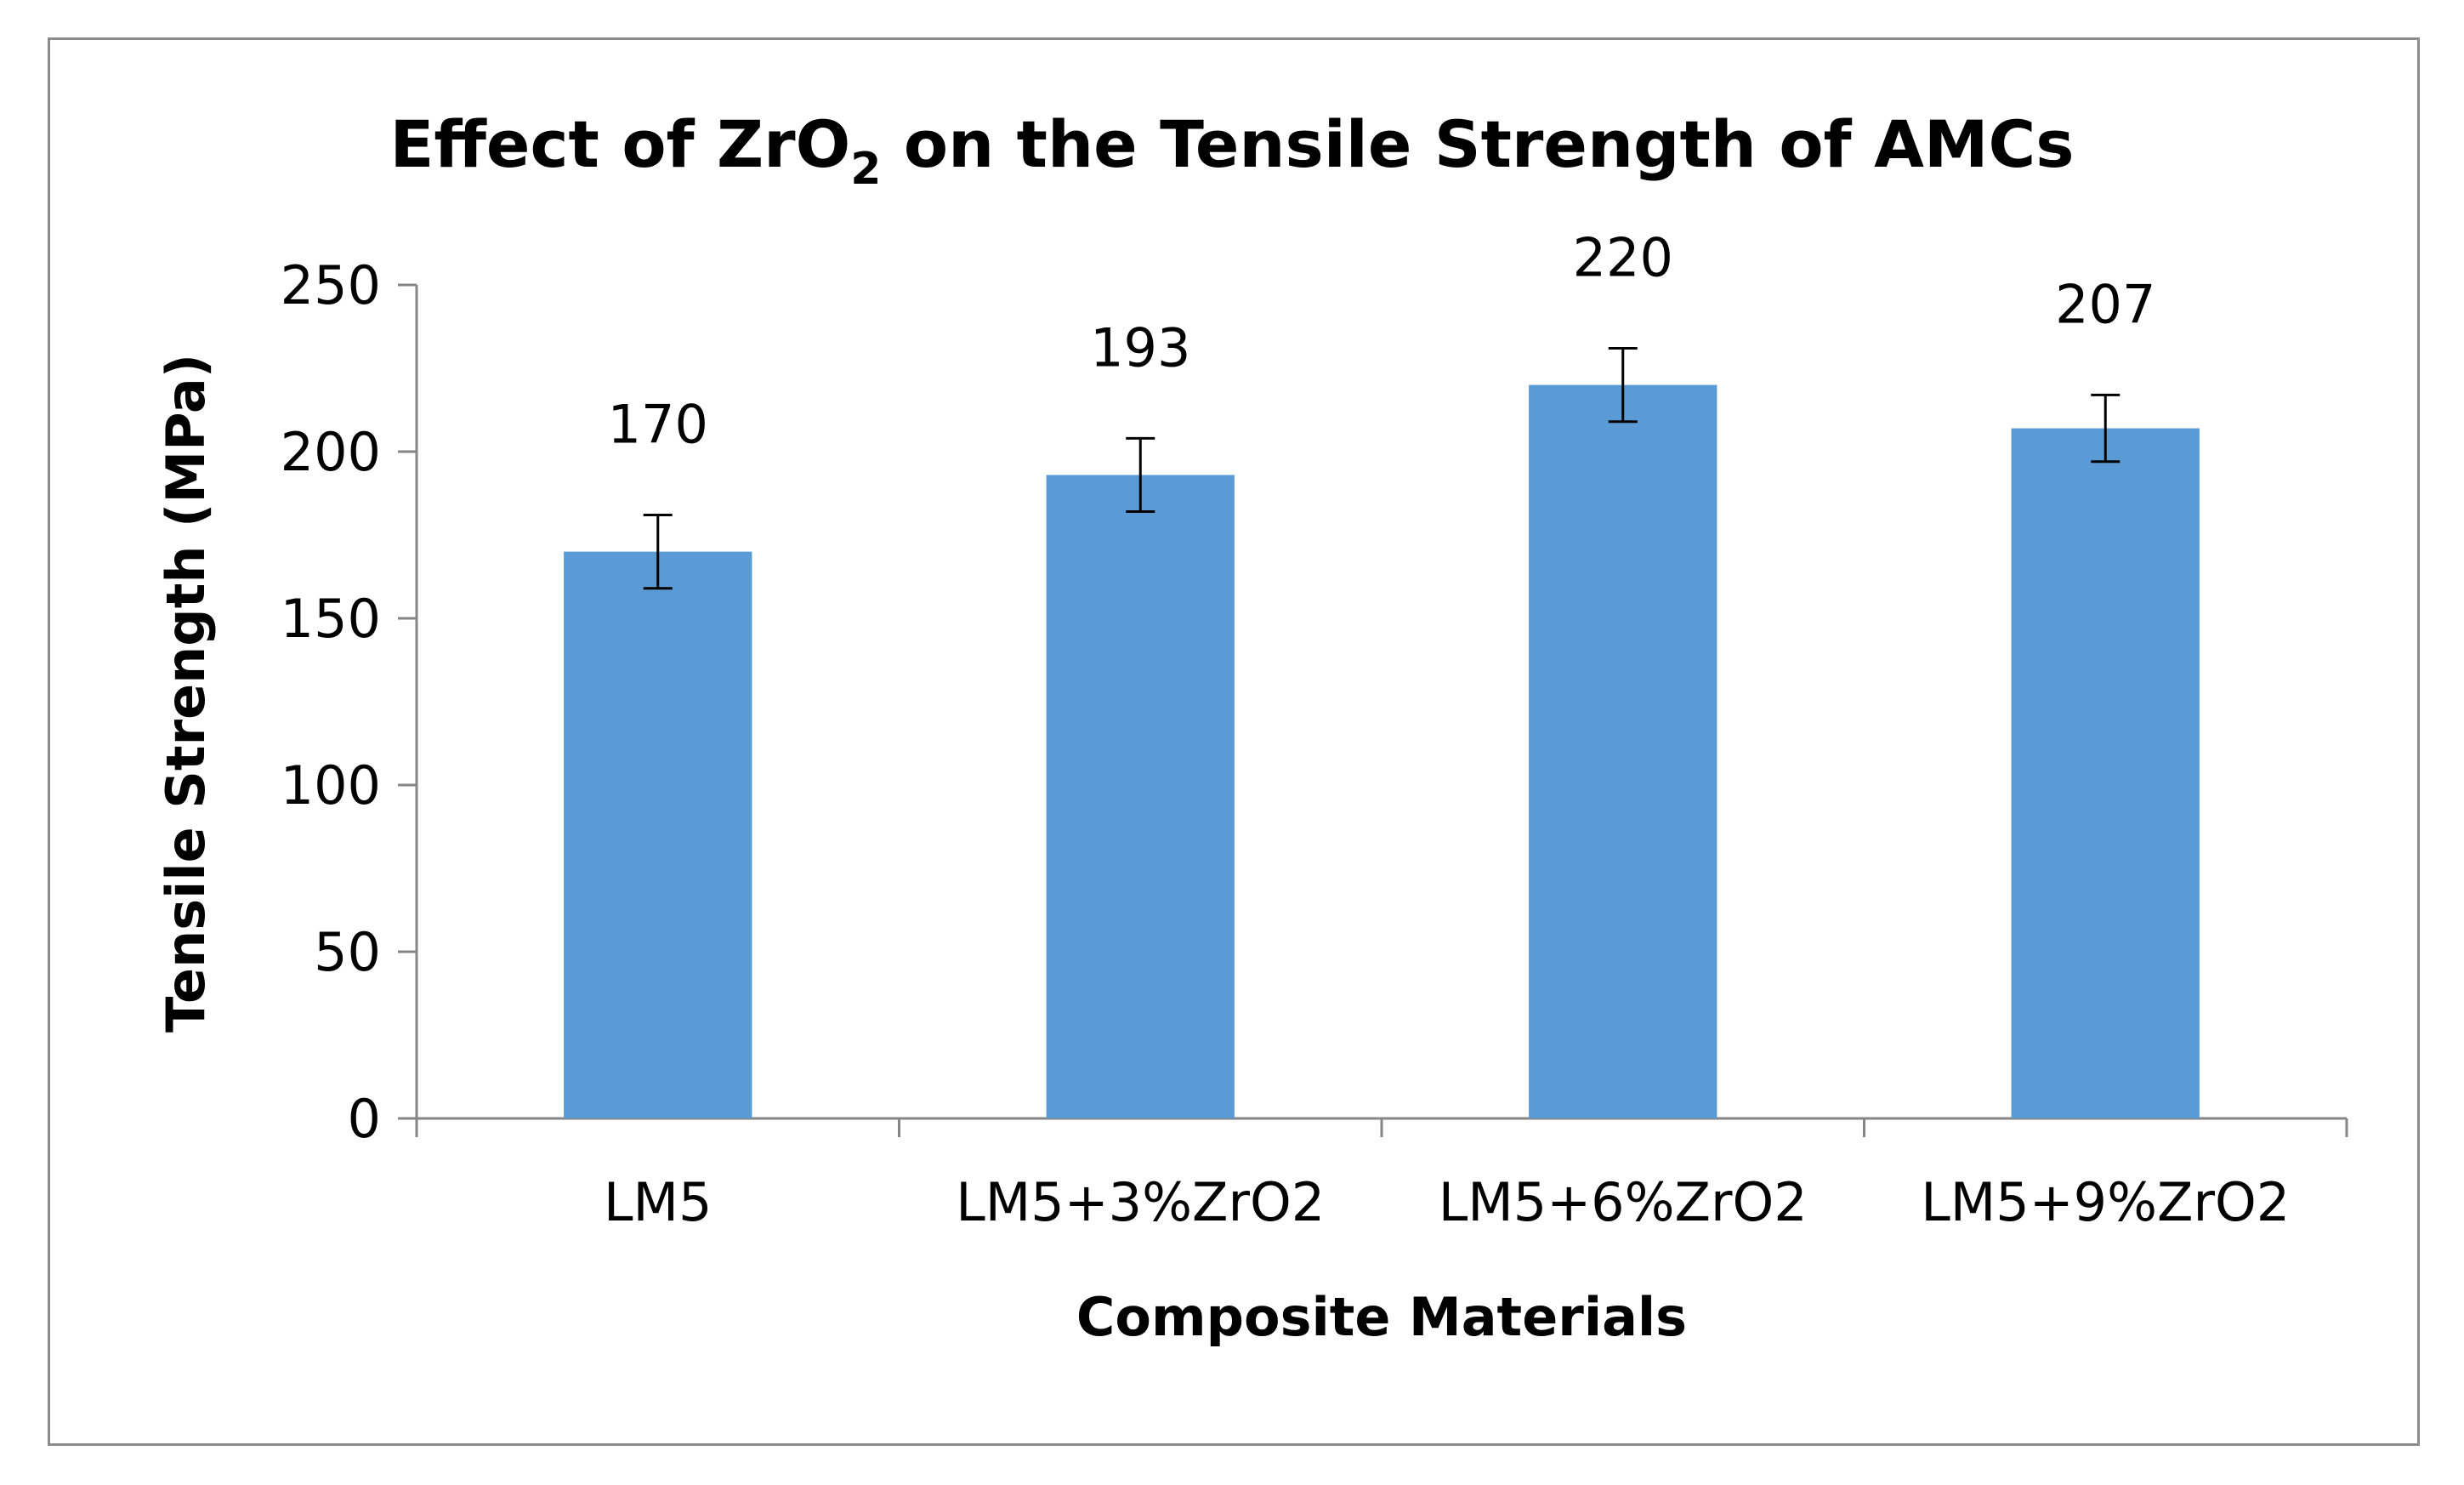 The image size is (2464, 1485). What do you see at coordinates (186, 693) in the screenshot?
I see `y-axis-title: Tensile Strength (MPa)` at bounding box center [186, 693].